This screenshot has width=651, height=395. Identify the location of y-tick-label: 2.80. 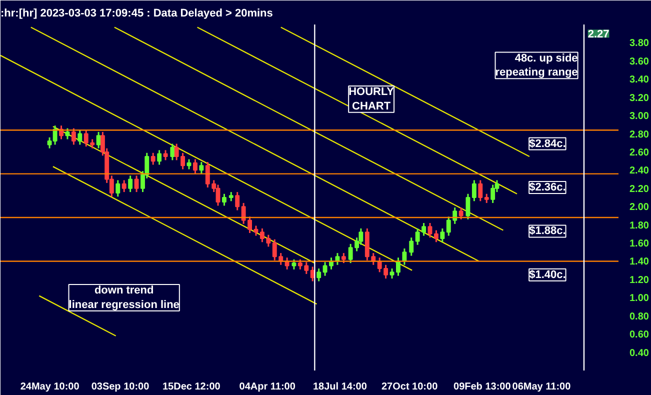
(640, 134).